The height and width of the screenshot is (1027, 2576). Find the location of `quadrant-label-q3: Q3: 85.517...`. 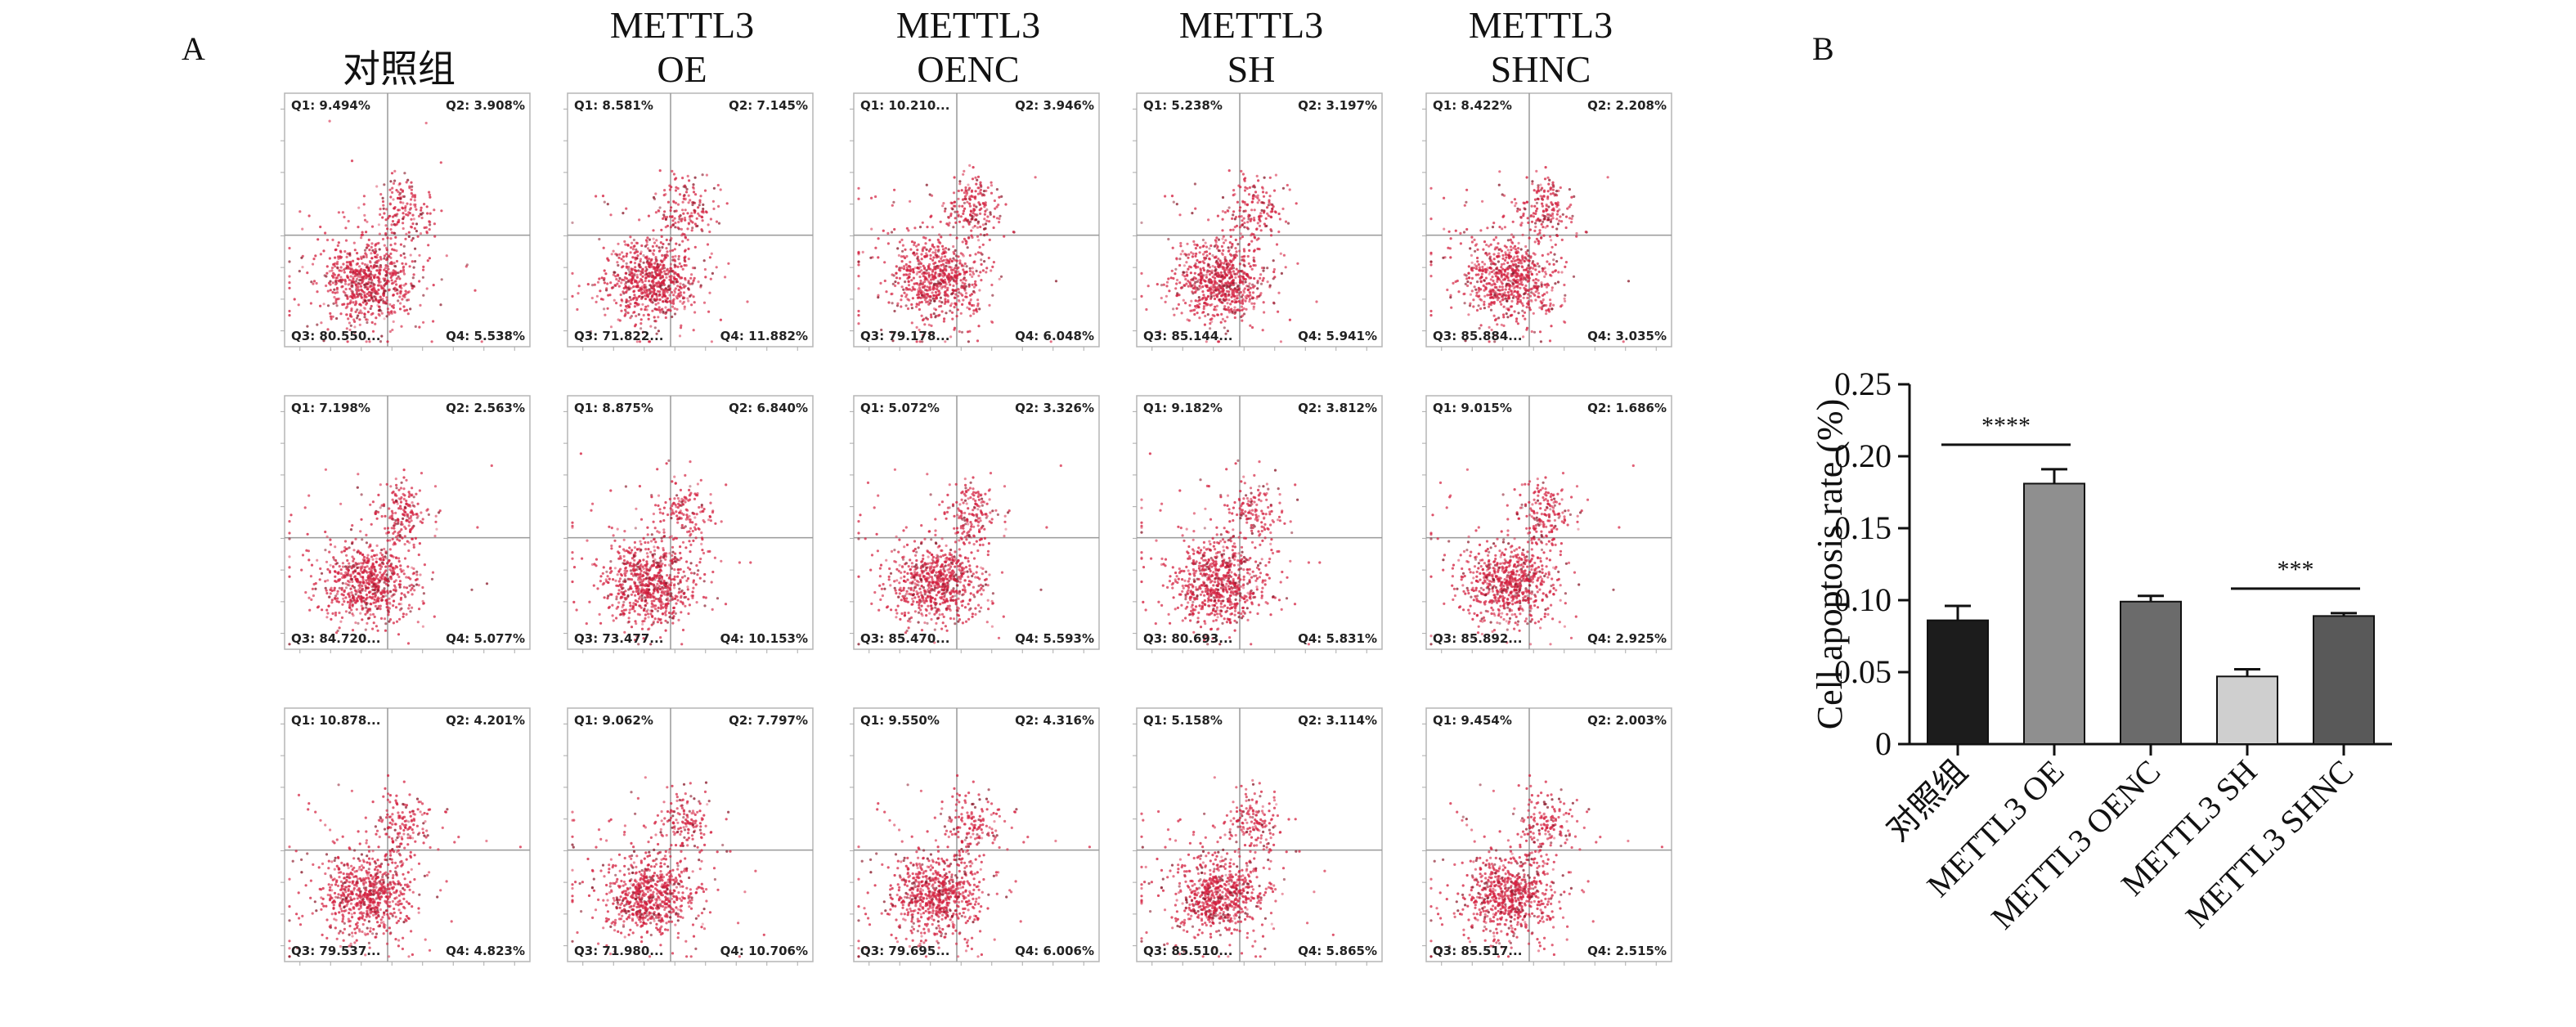

quadrant-label-q3: Q3: 85.517... is located at coordinates (1477, 951).